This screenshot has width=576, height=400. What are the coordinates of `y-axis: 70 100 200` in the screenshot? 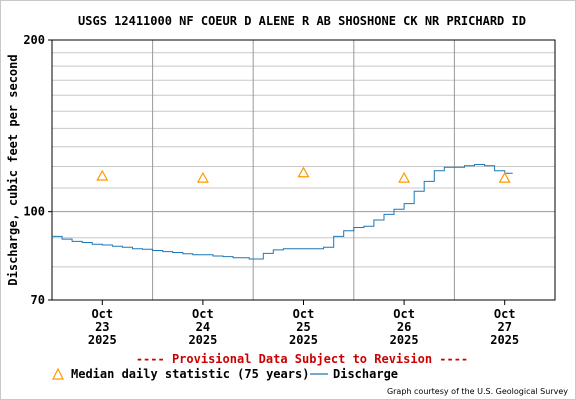 It's located at (37, 170).